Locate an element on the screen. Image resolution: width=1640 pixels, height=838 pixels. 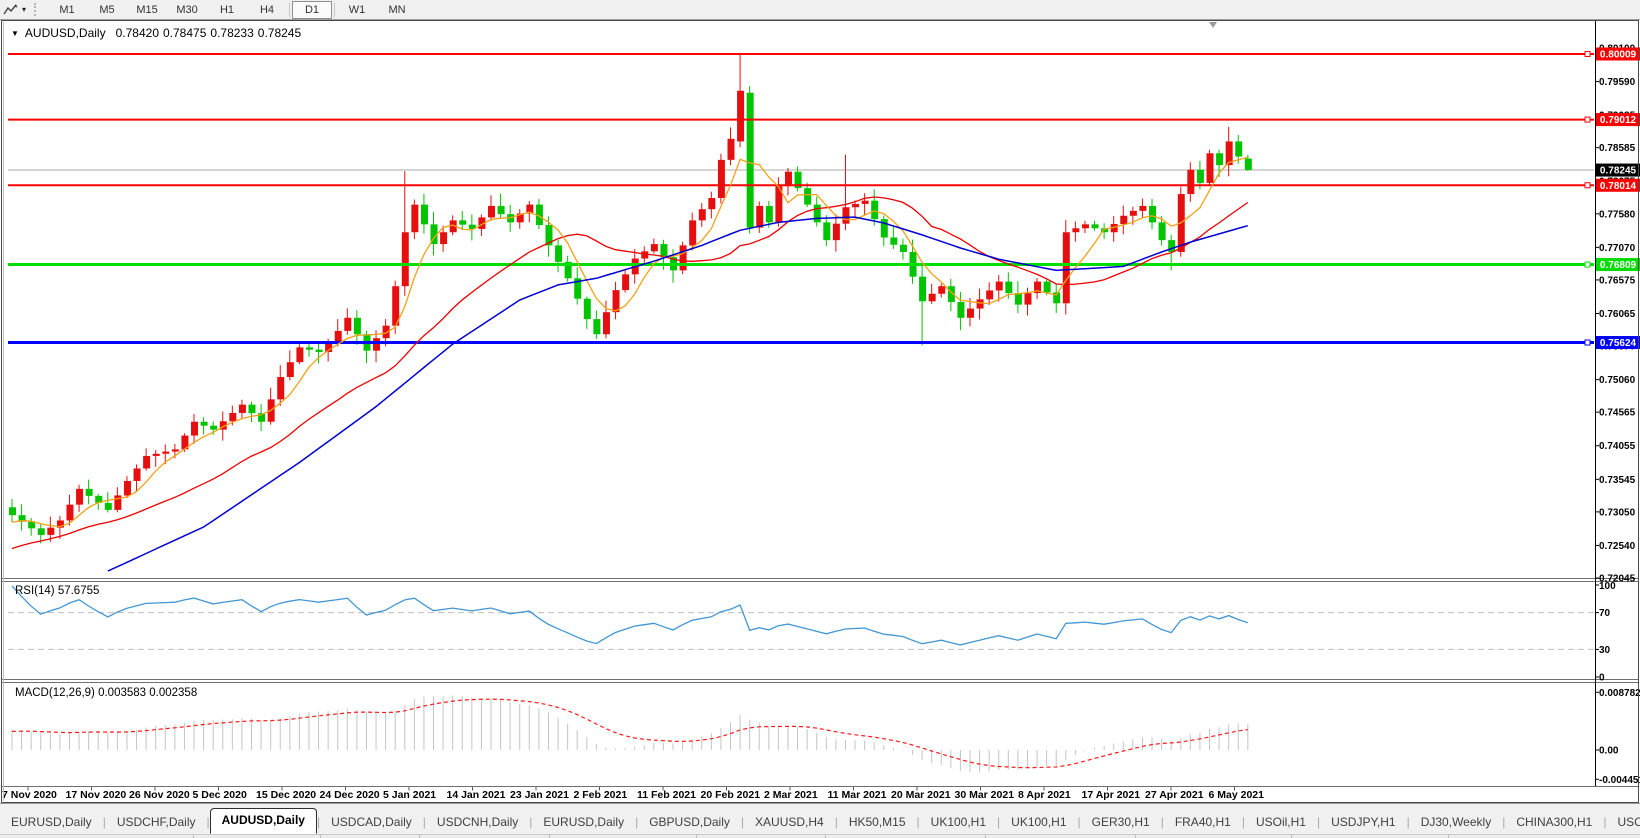
date-label: 17 Apr 2021 is located at coordinates (1111, 795).